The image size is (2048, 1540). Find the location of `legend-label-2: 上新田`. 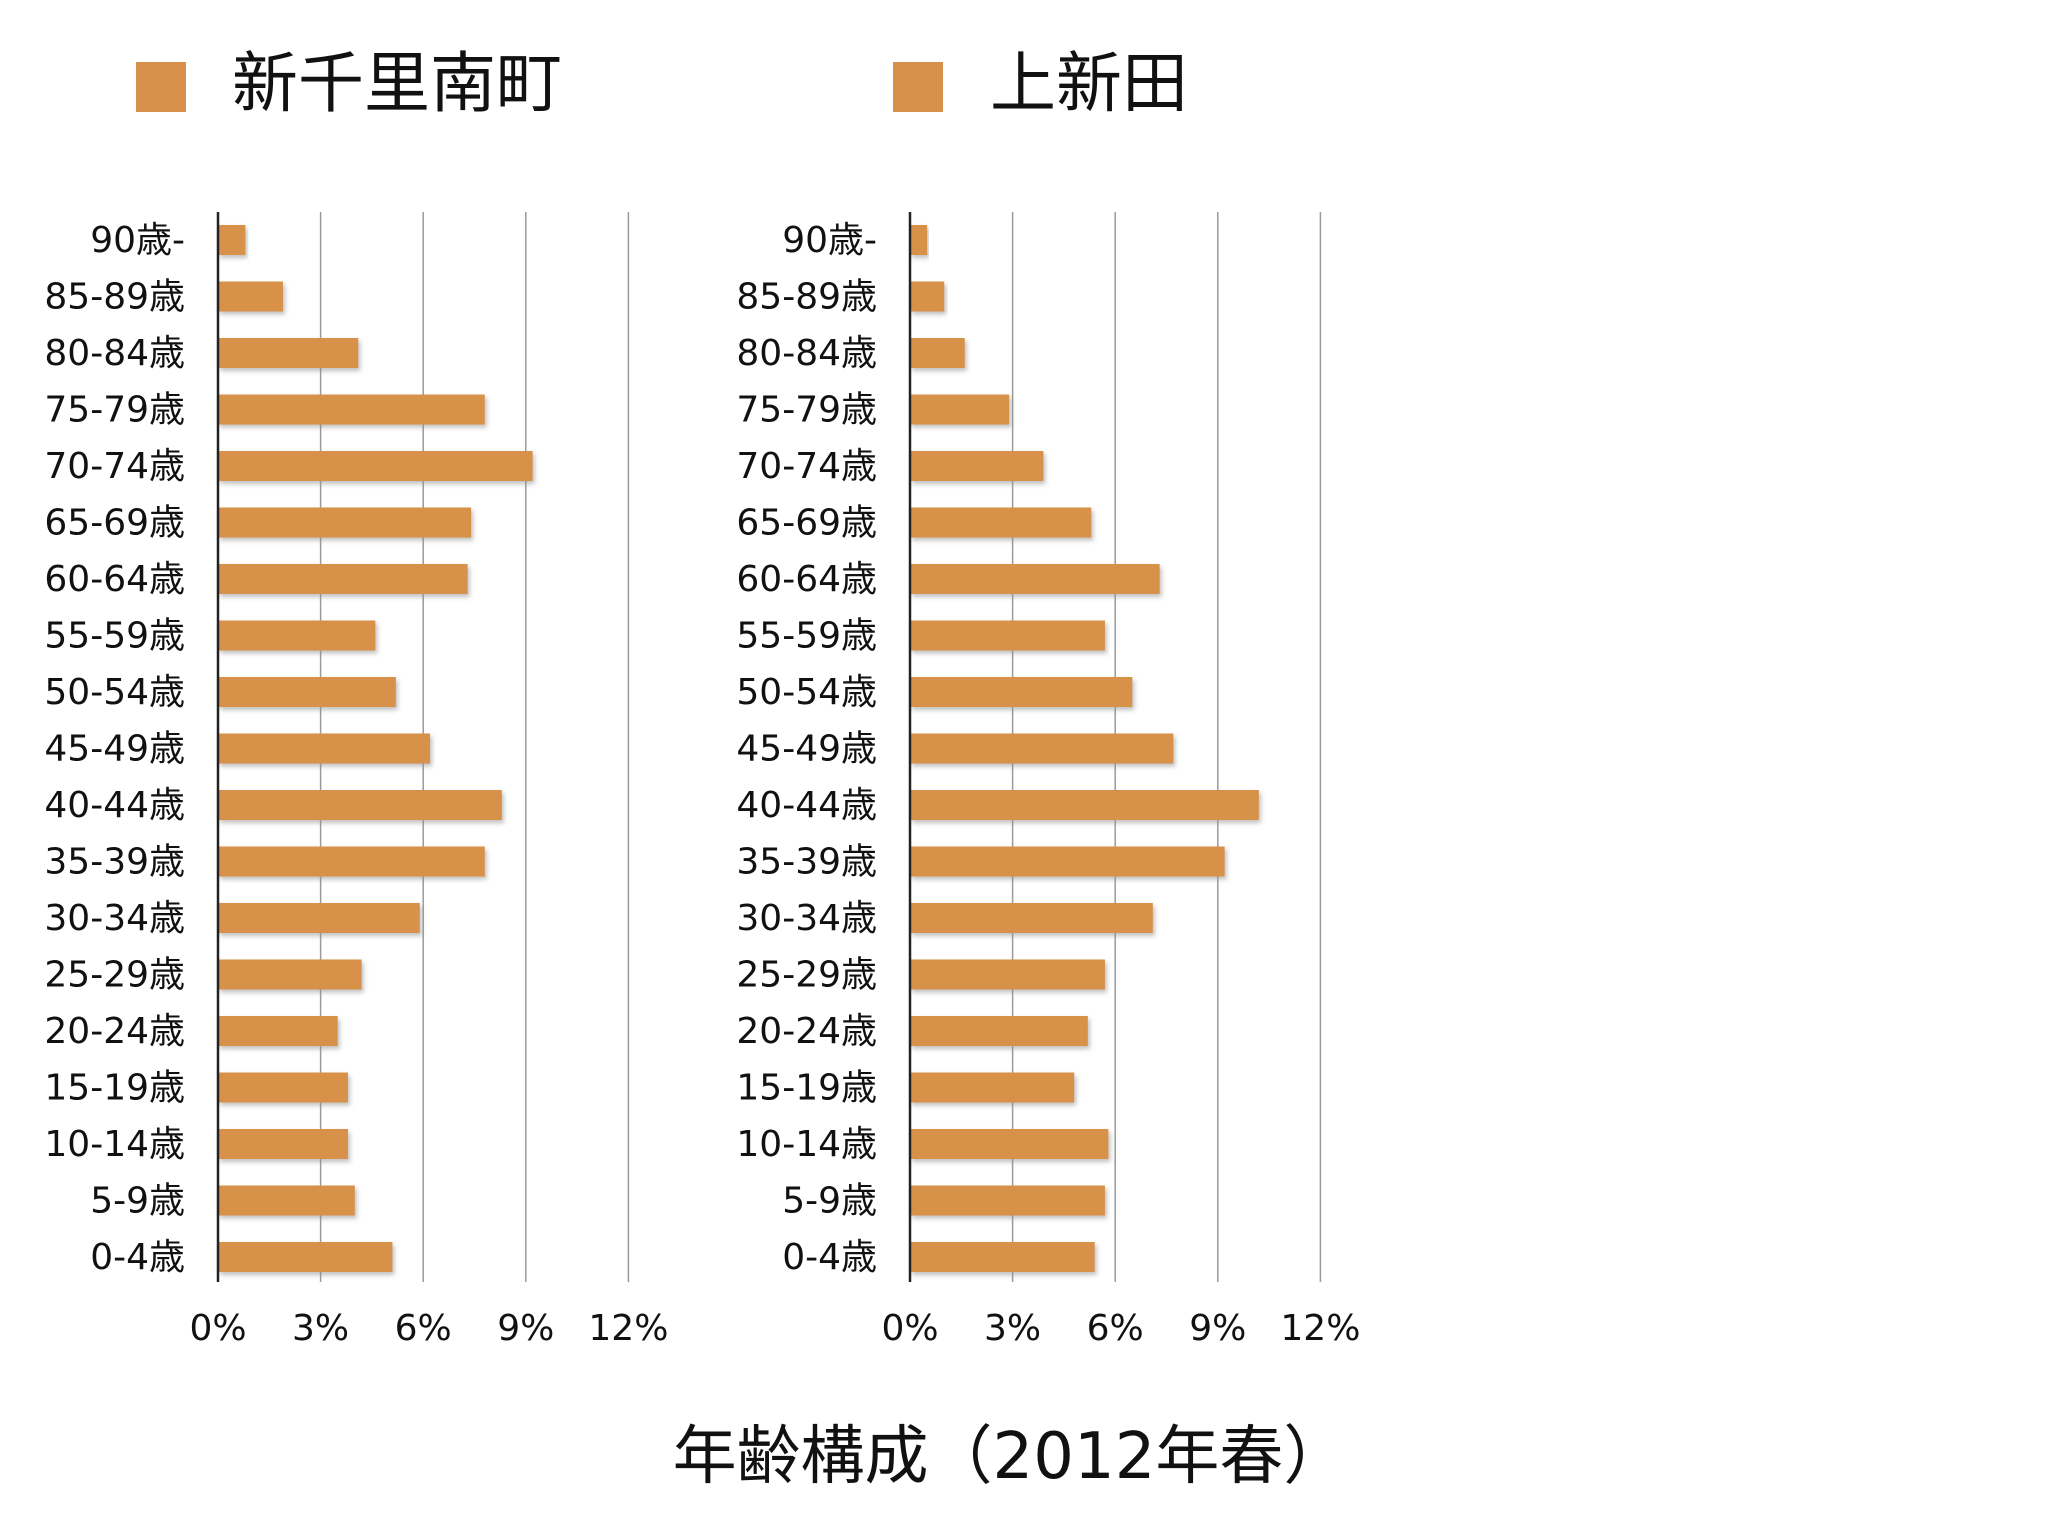

legend-label-2: 上新田 is located at coordinates (1089, 83).